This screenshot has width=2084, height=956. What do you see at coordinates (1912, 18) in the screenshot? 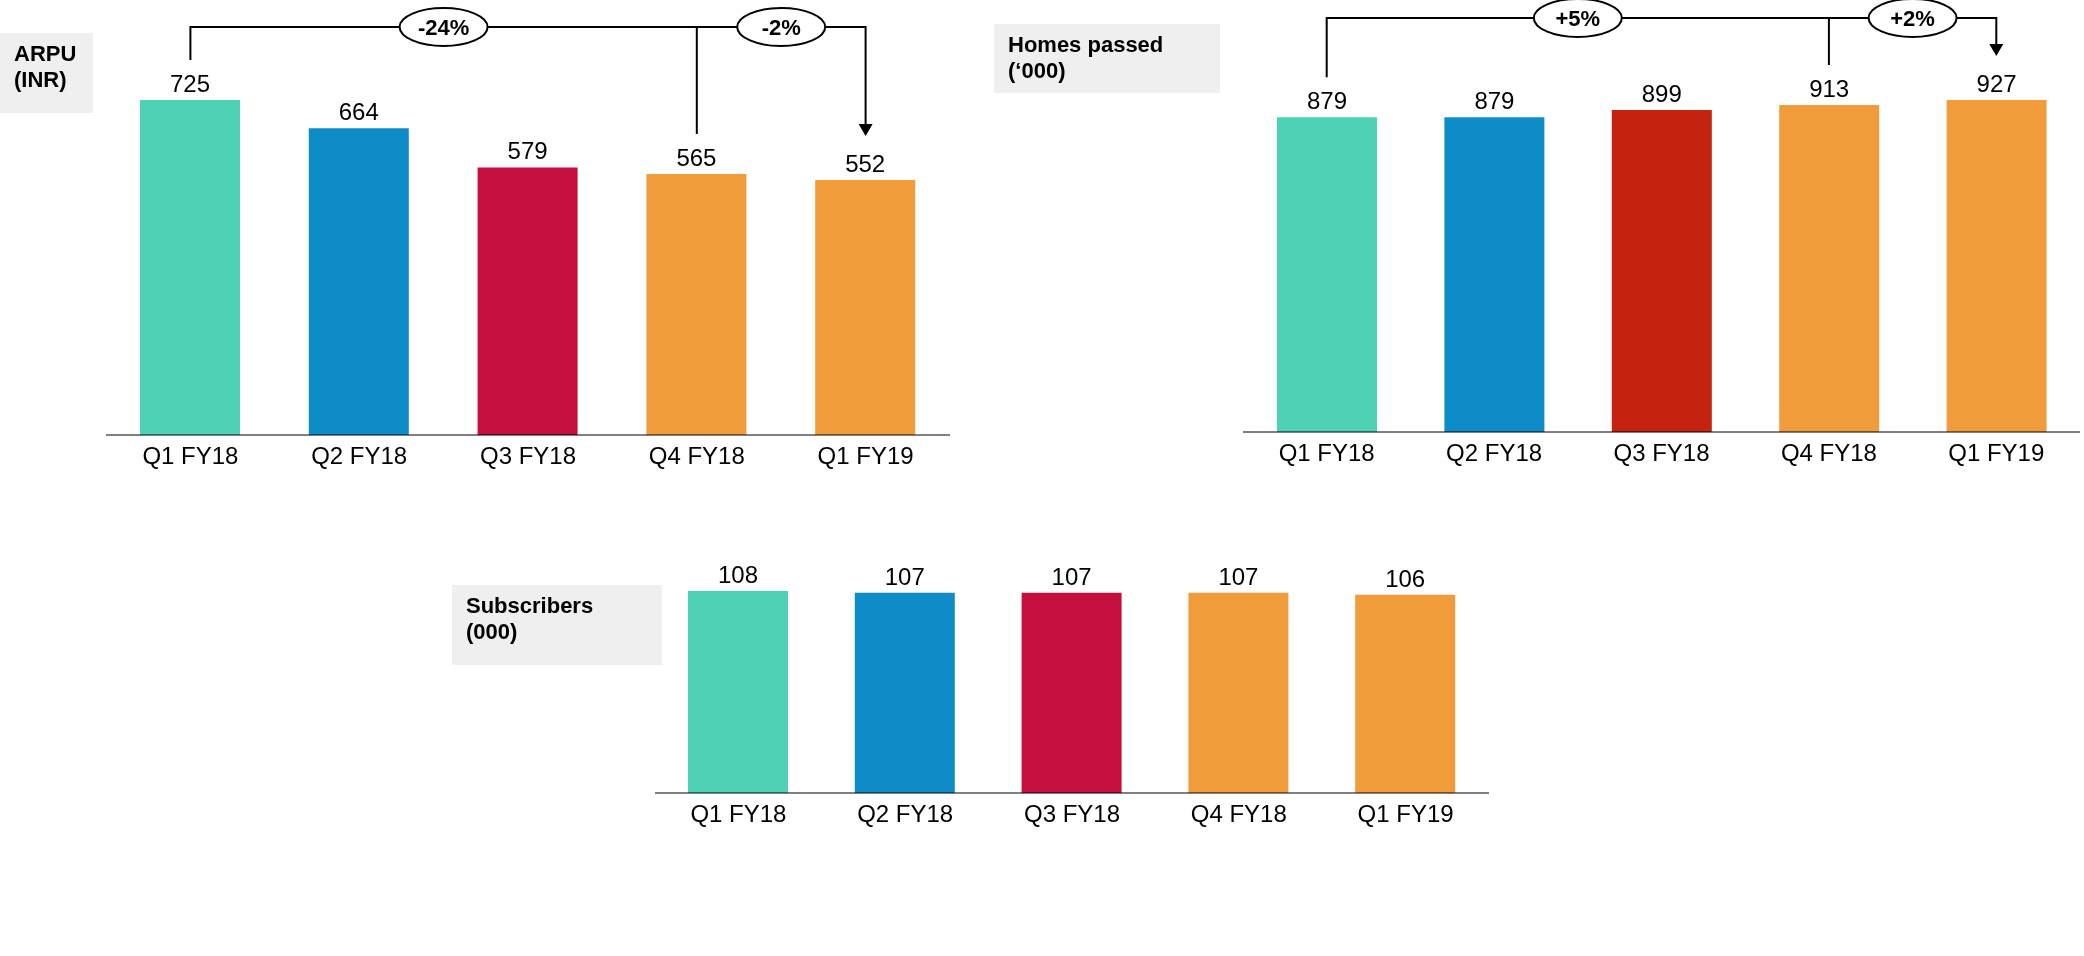
I see `text: +2%` at bounding box center [1912, 18].